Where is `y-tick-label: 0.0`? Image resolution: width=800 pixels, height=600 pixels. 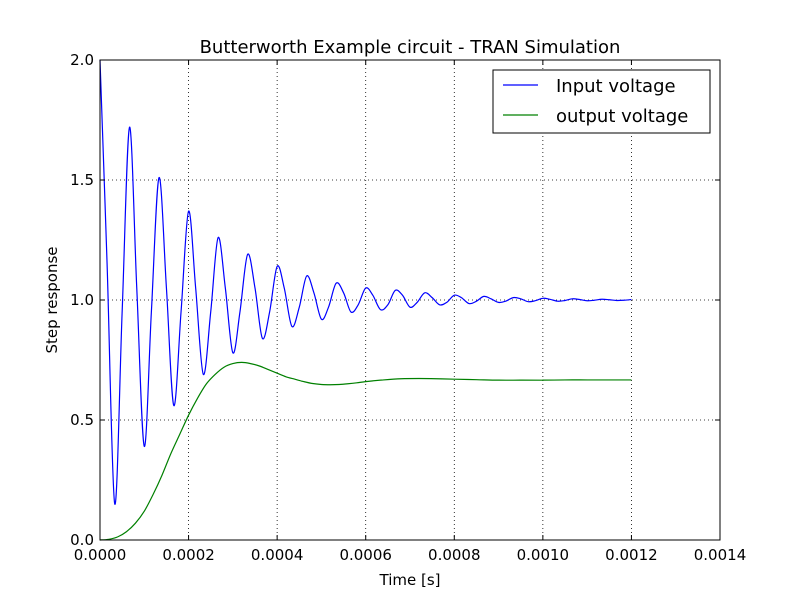
y-tick-label: 0.0 is located at coordinates (82, 540).